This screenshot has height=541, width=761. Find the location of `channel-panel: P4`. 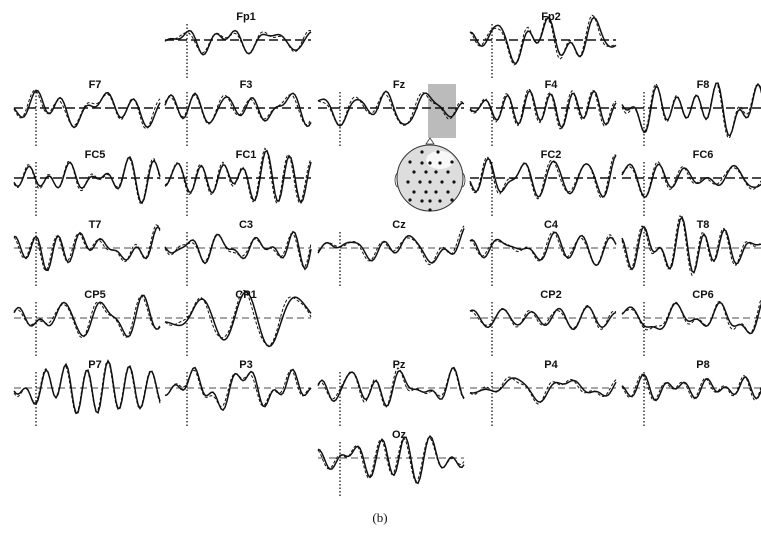

channel-panel: P4 is located at coordinates (543, 393).